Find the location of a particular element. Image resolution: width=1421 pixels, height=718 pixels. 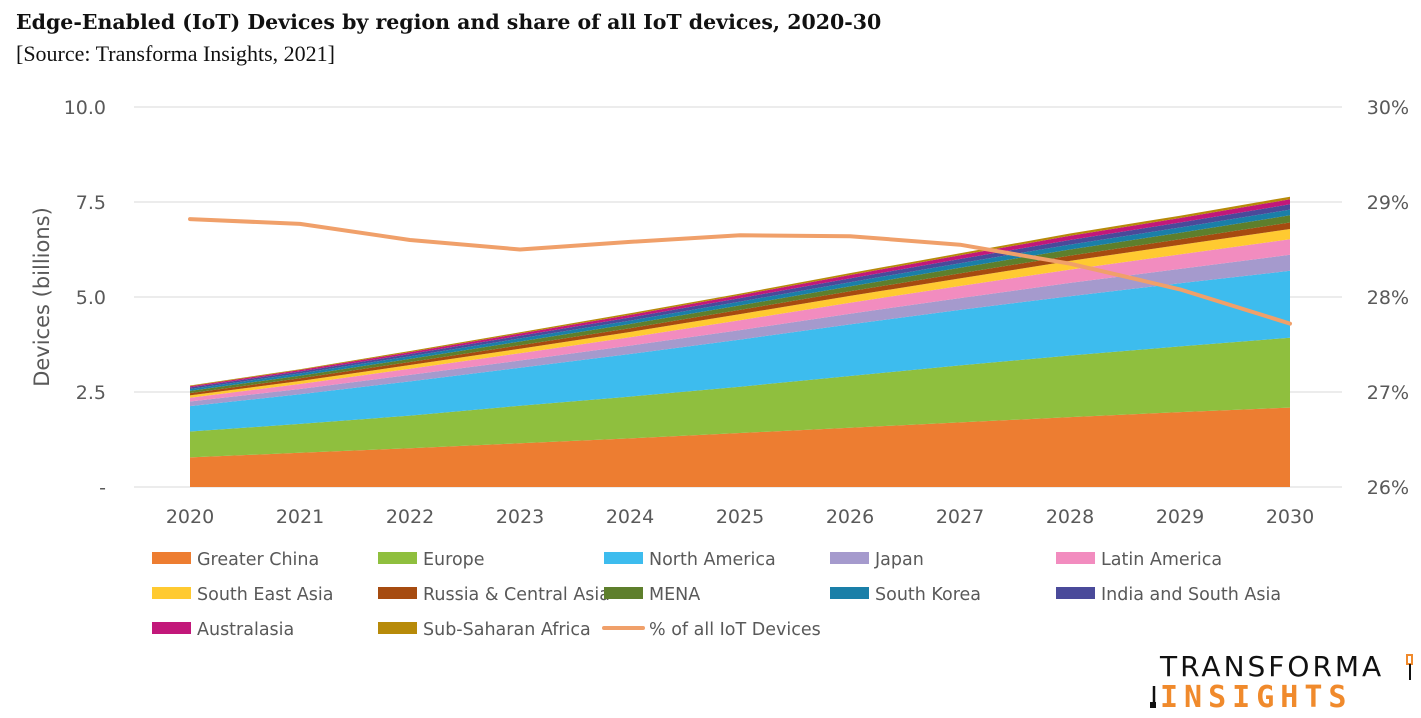

x-tick-label: 2030 is located at coordinates (1290, 517).